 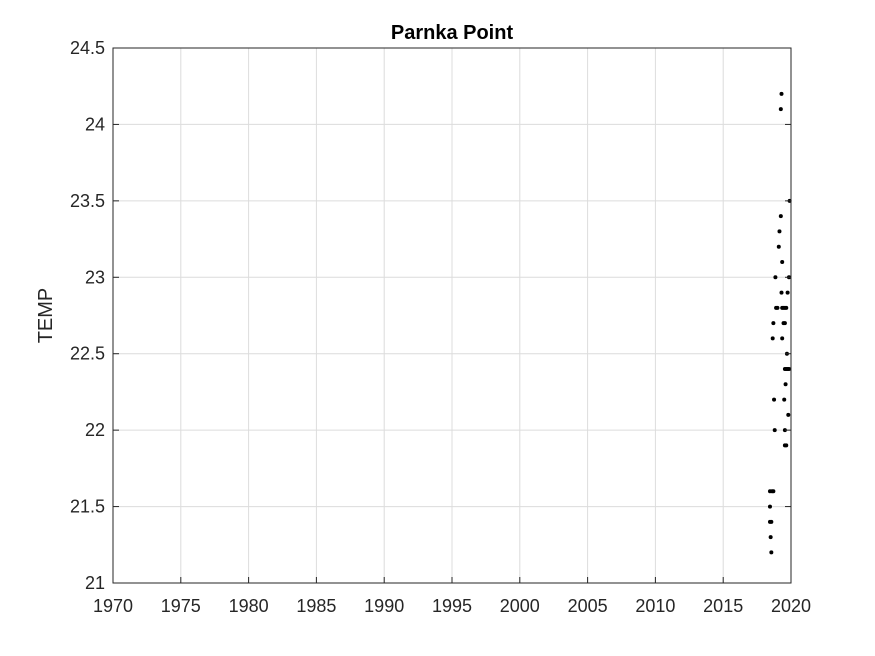 What do you see at coordinates (87, 354) in the screenshot?
I see `y-tick-label: 22.5` at bounding box center [87, 354].